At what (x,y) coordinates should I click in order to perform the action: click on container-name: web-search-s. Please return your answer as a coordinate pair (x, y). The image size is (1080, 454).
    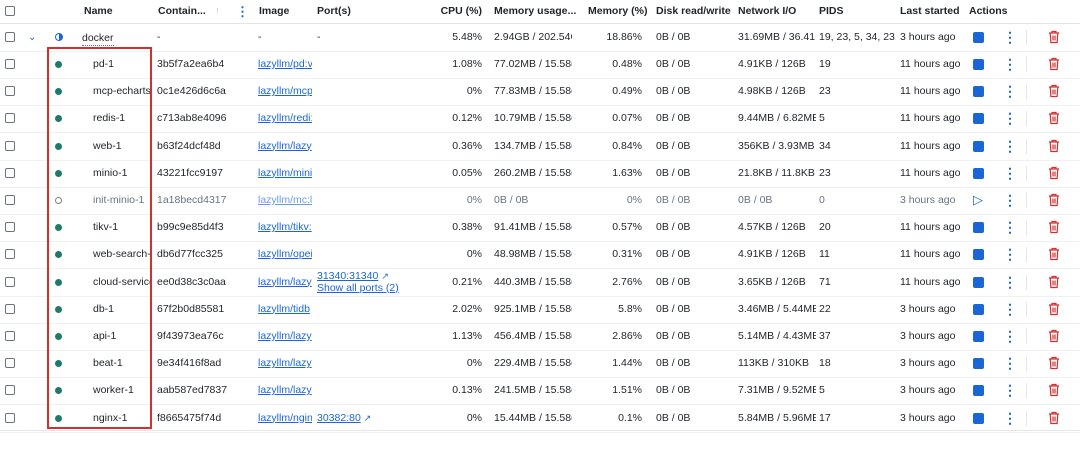
    Looking at the image, I should click on (122, 254).